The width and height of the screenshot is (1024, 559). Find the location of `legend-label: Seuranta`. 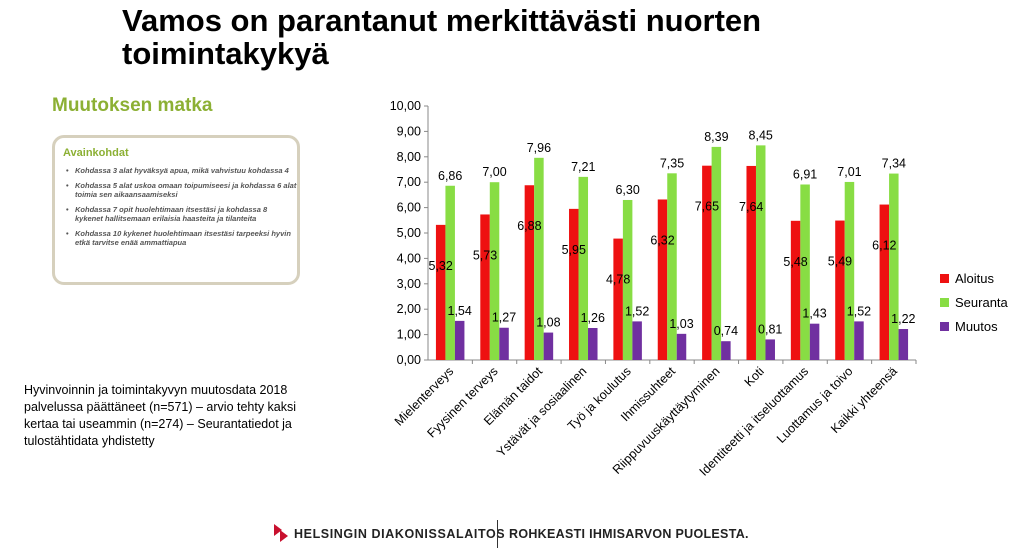

legend-label: Seuranta is located at coordinates (981, 302).